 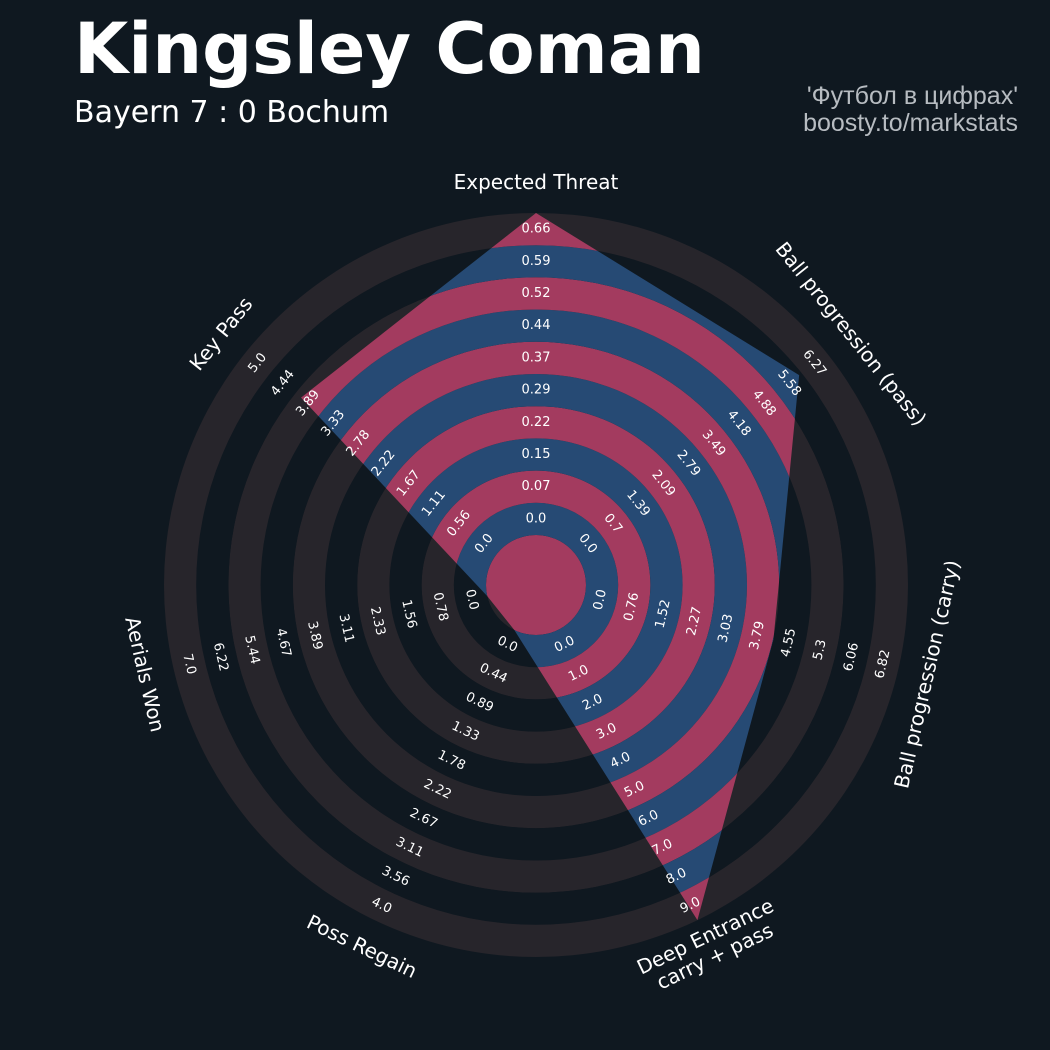 I want to click on tick-label-axis2-3: 2.27, so click(x=694, y=621).